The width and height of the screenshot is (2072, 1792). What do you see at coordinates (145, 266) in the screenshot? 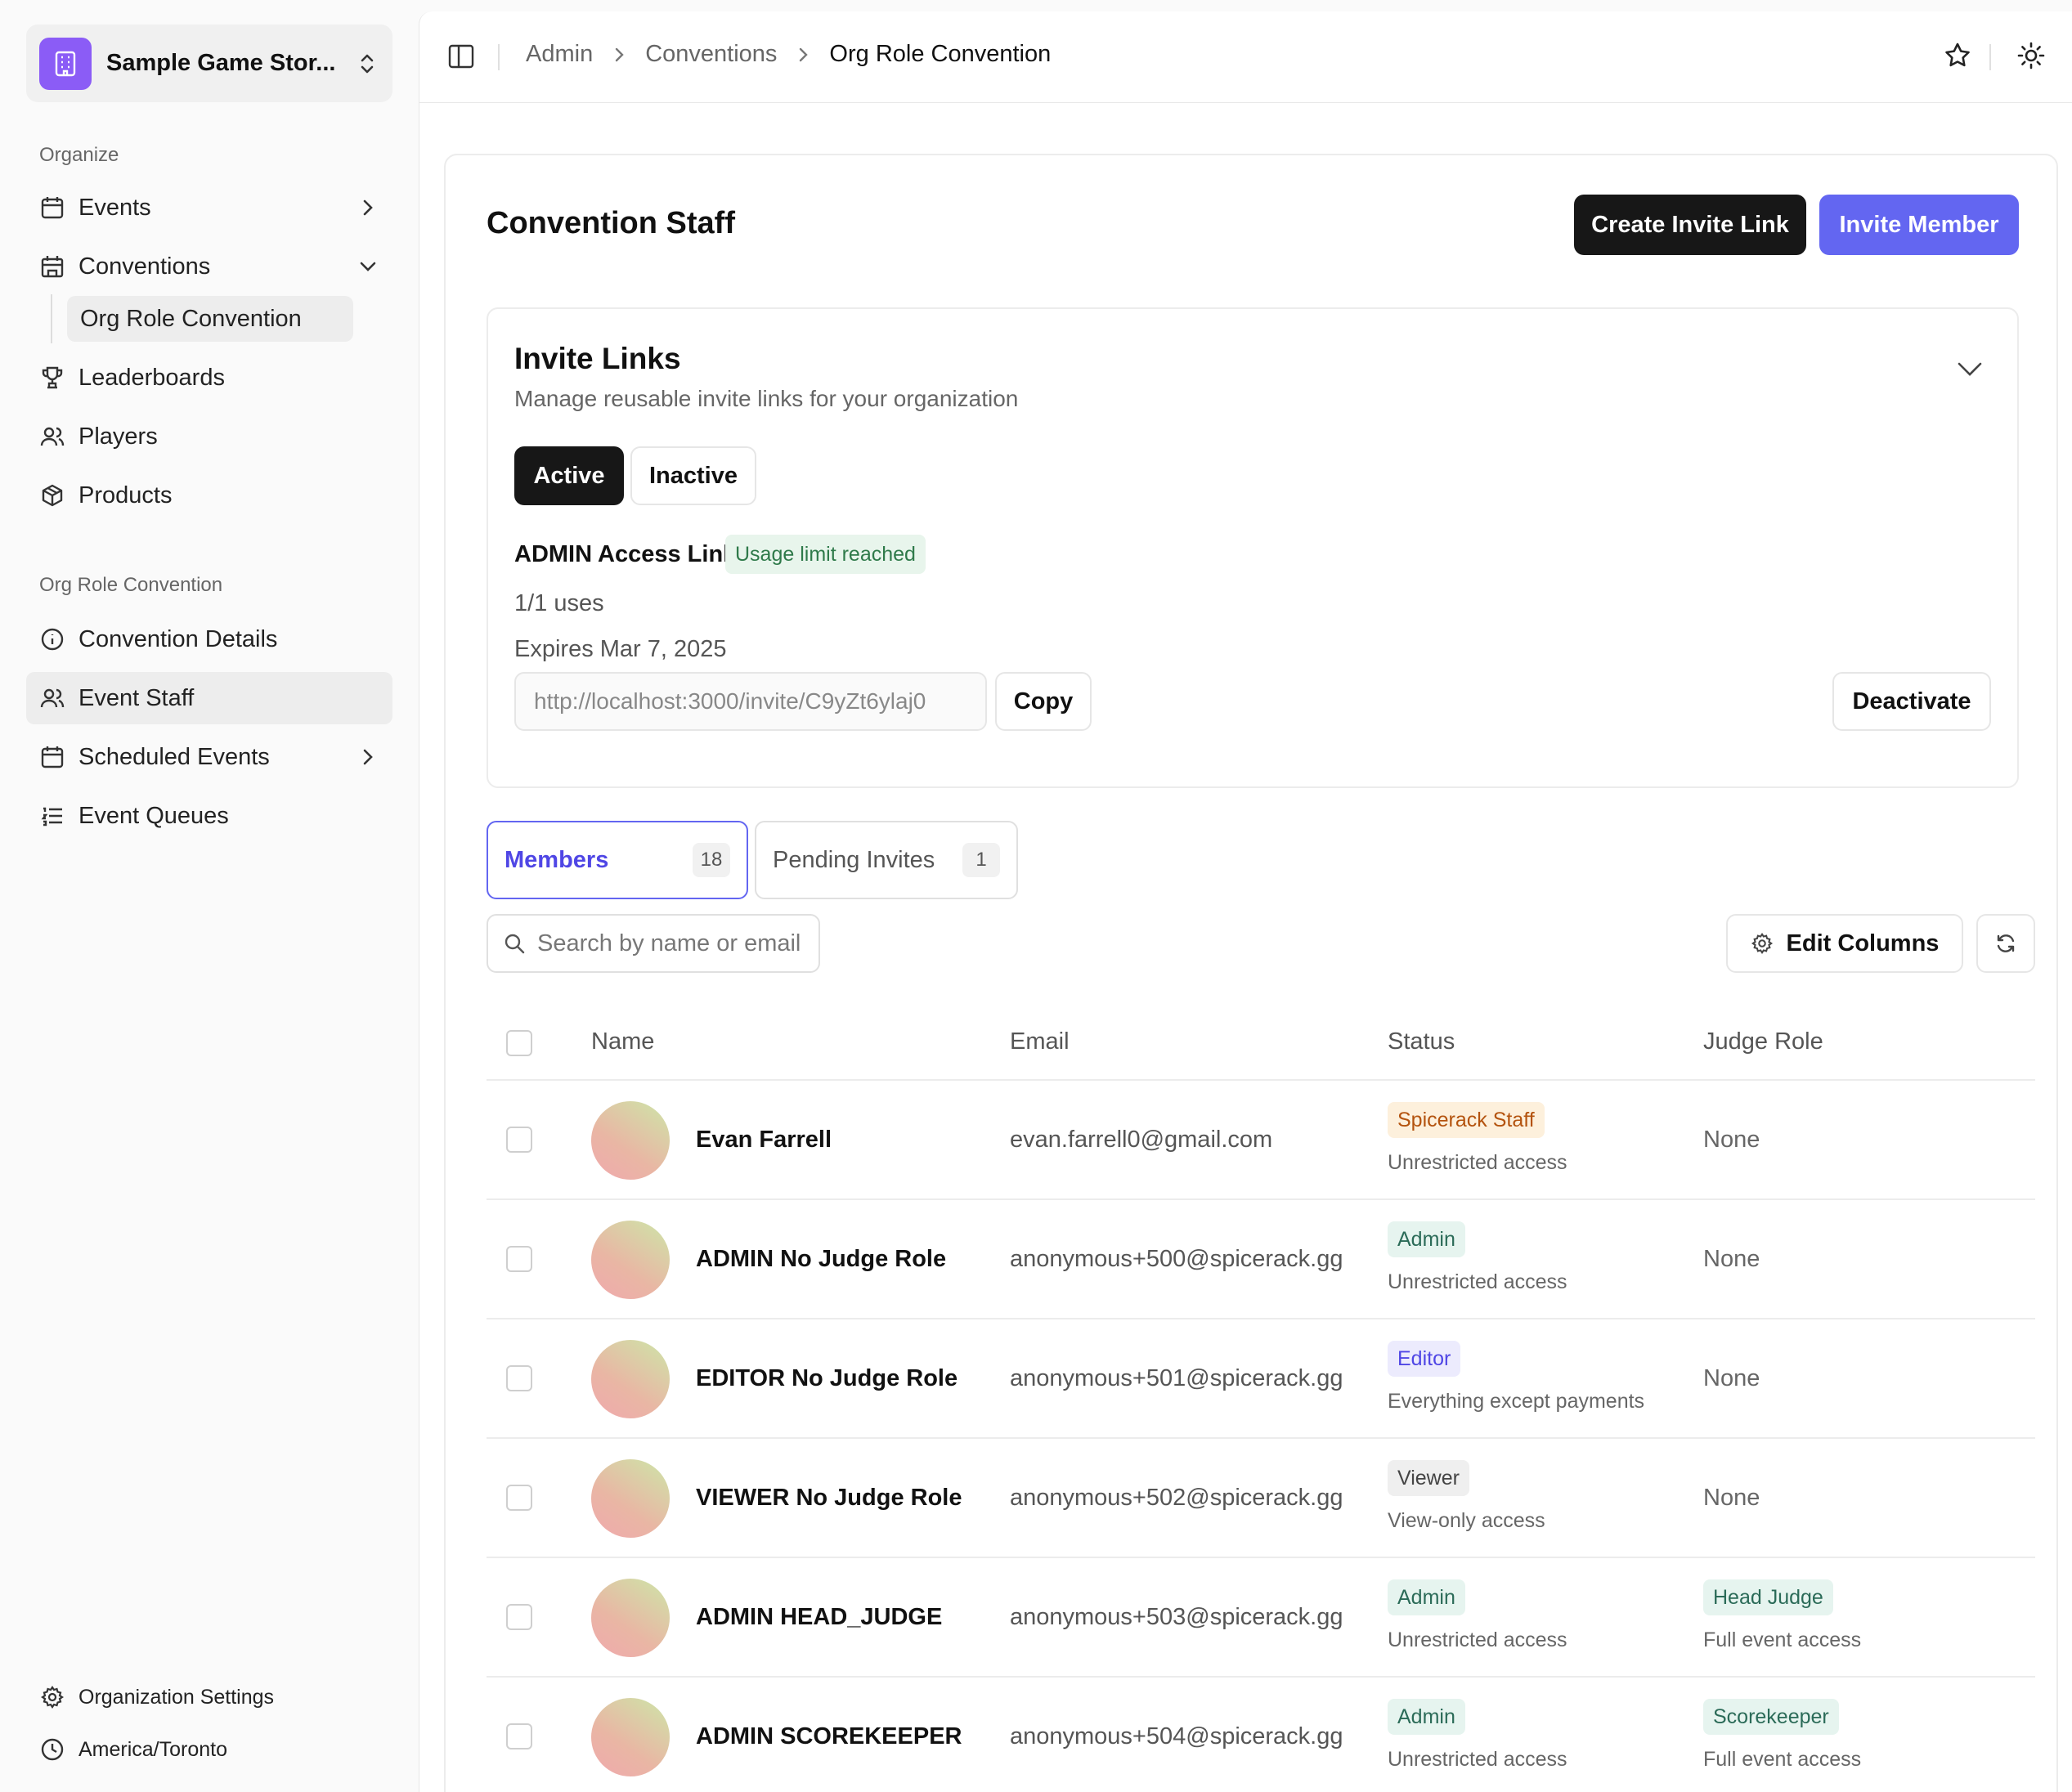
I see `sidebar-item-label: Conventions` at bounding box center [145, 266].